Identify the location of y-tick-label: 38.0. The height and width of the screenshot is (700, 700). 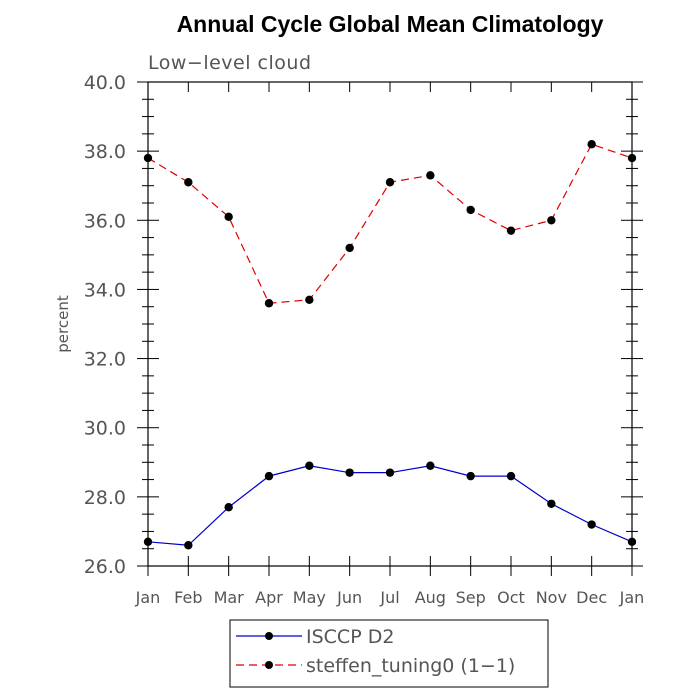
(105, 152).